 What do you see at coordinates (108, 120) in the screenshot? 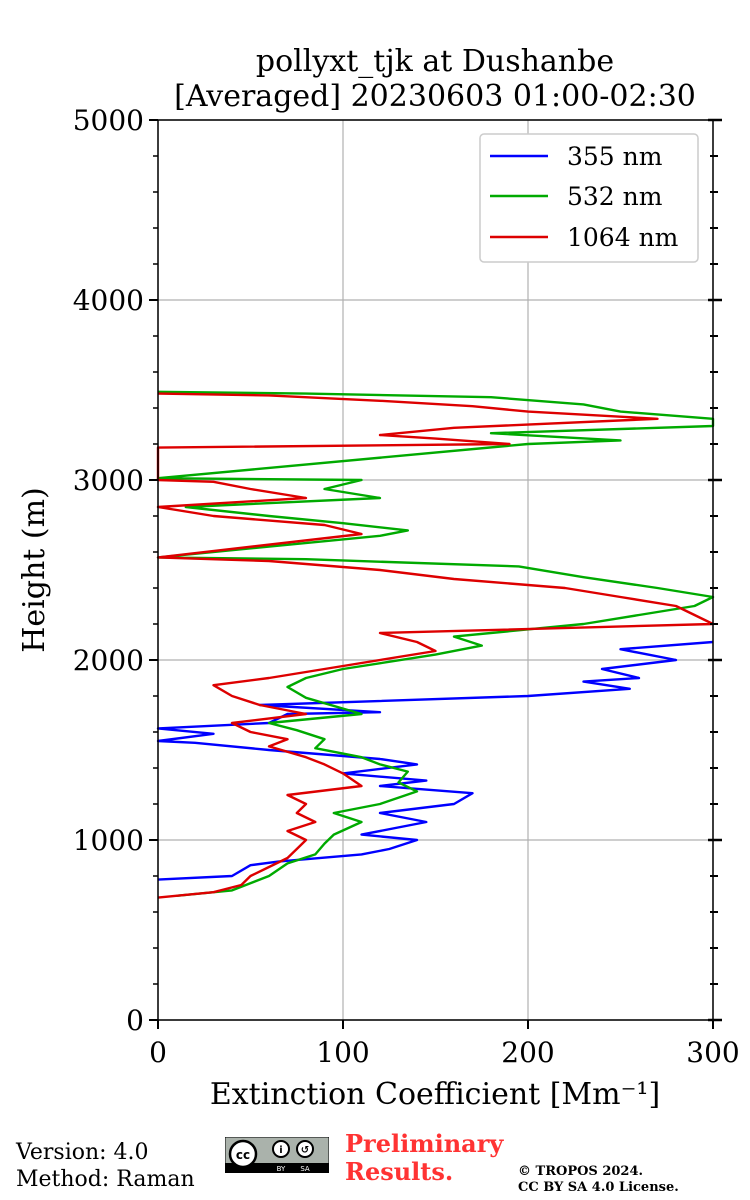
I see `y-tick-label-5000: 5000` at bounding box center [108, 120].